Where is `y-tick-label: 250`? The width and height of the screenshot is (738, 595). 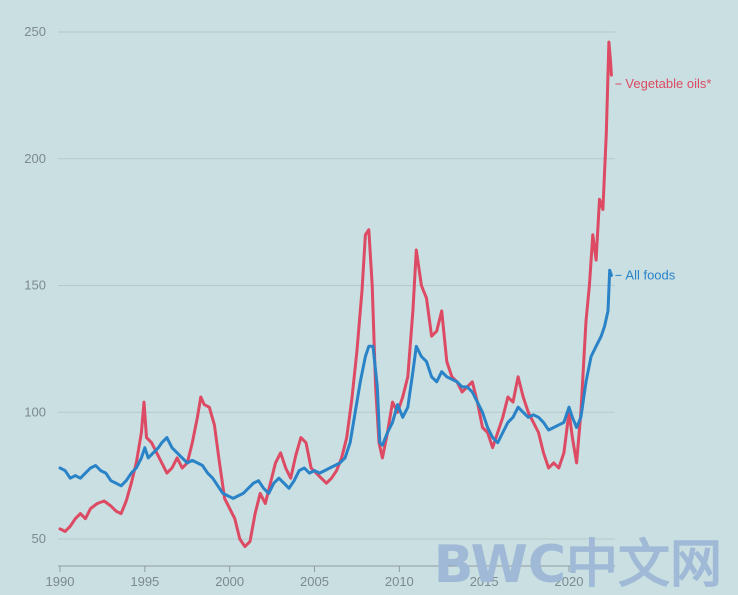 y-tick-label: 250 is located at coordinates (35, 31).